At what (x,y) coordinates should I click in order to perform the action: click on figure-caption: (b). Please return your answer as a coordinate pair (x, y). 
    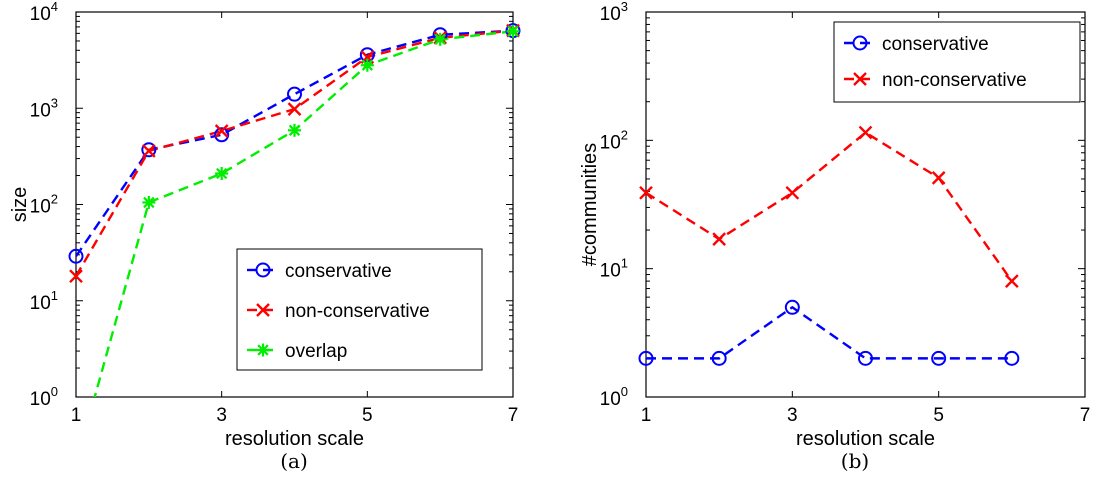
    Looking at the image, I should click on (855, 461).